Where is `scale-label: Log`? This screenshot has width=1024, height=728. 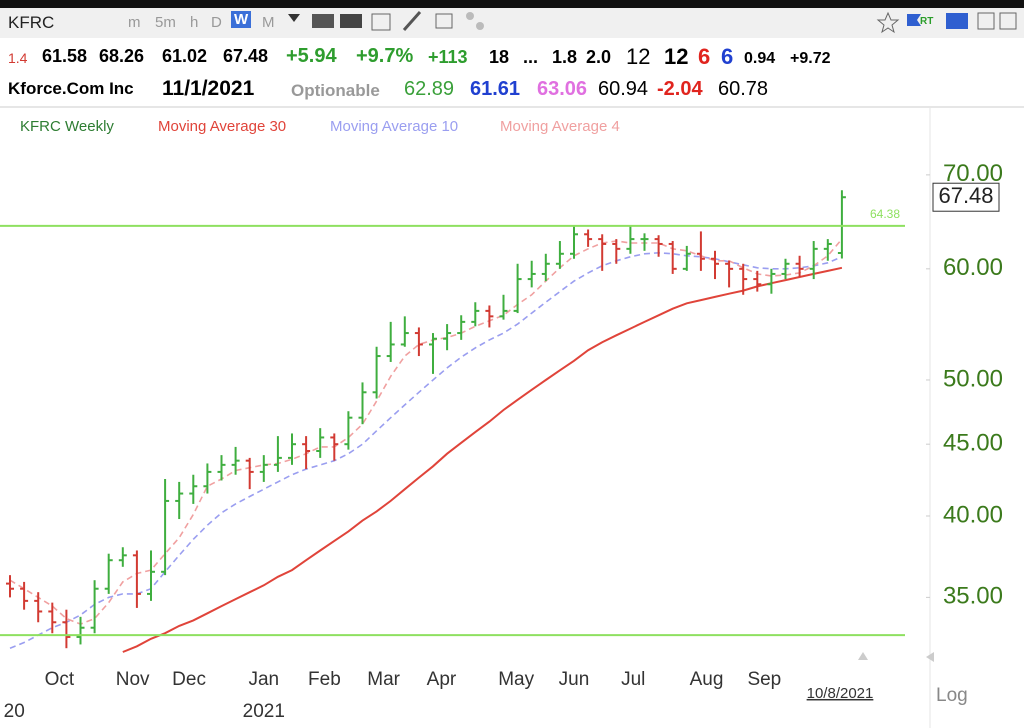 scale-label: Log is located at coordinates (952, 695).